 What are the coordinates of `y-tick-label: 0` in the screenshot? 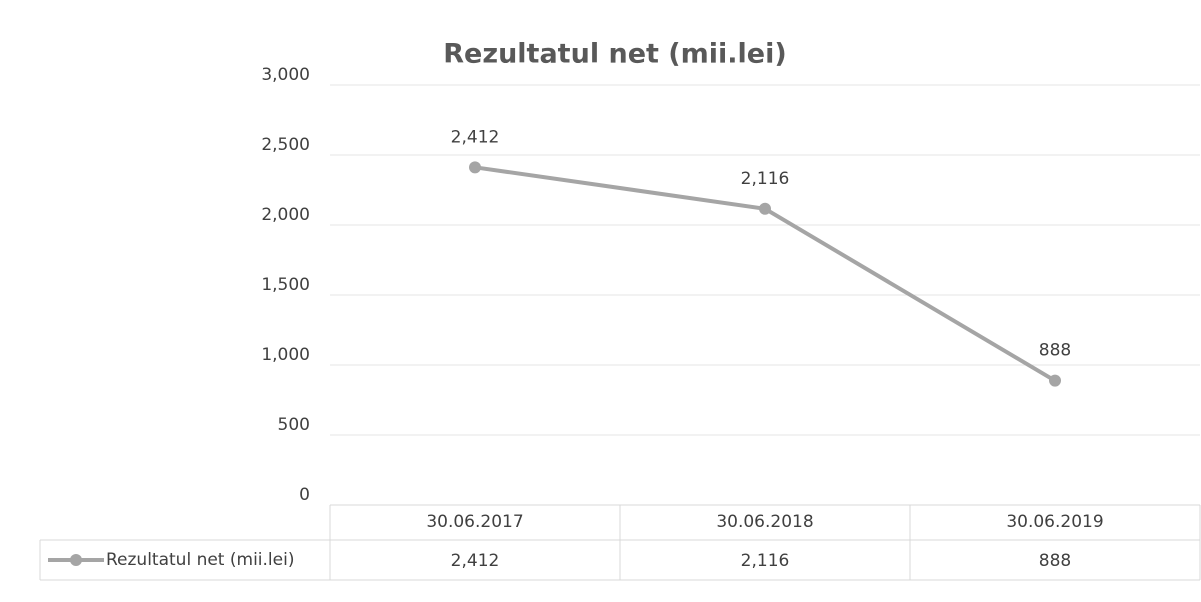 It's located at (304, 495).